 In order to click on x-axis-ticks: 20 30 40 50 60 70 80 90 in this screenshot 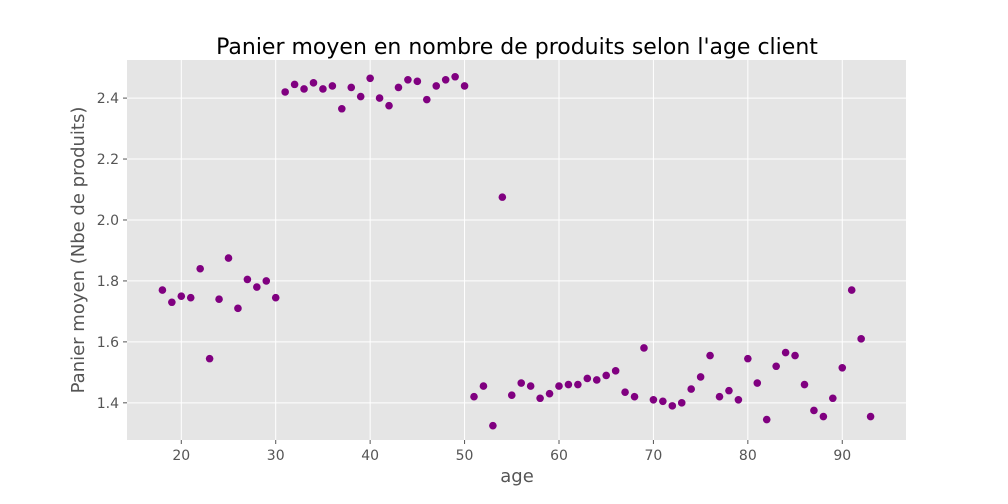, I will do `click(511, 452)`.